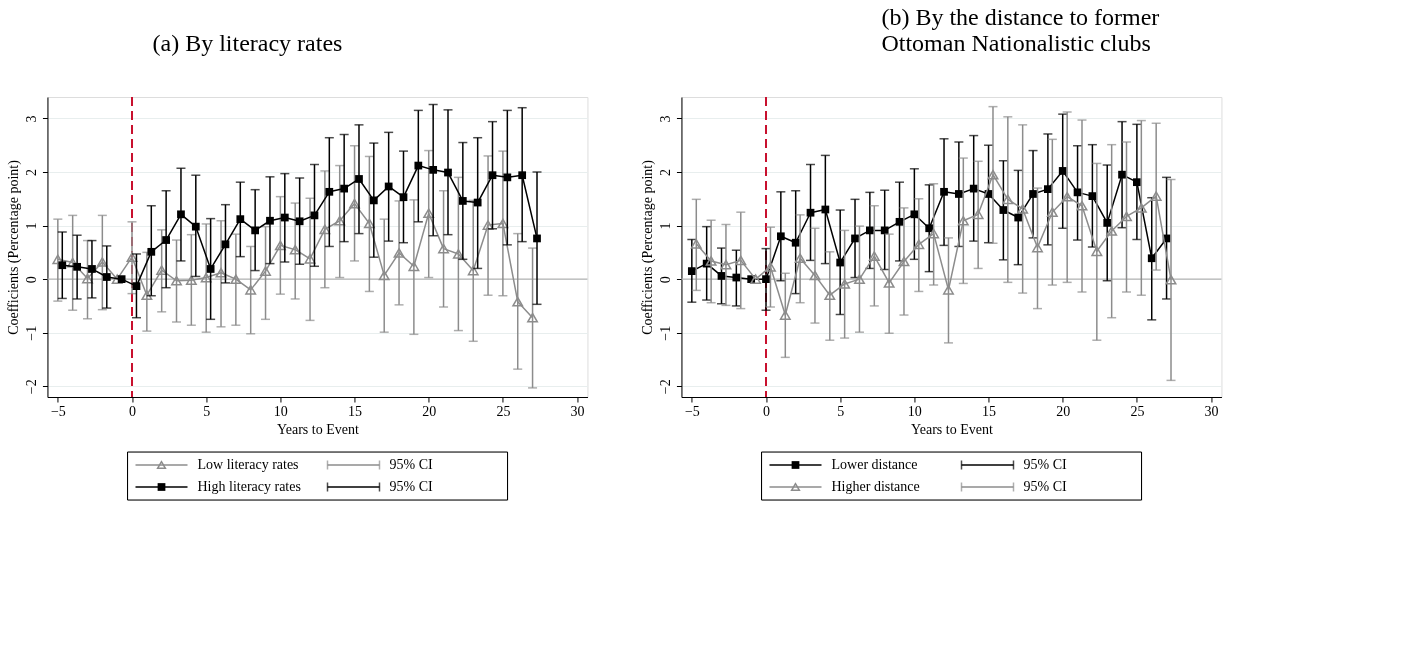 Image resolution: width=1411 pixels, height=657 pixels. I want to click on legend-label: Lower distance, so click(874, 464).